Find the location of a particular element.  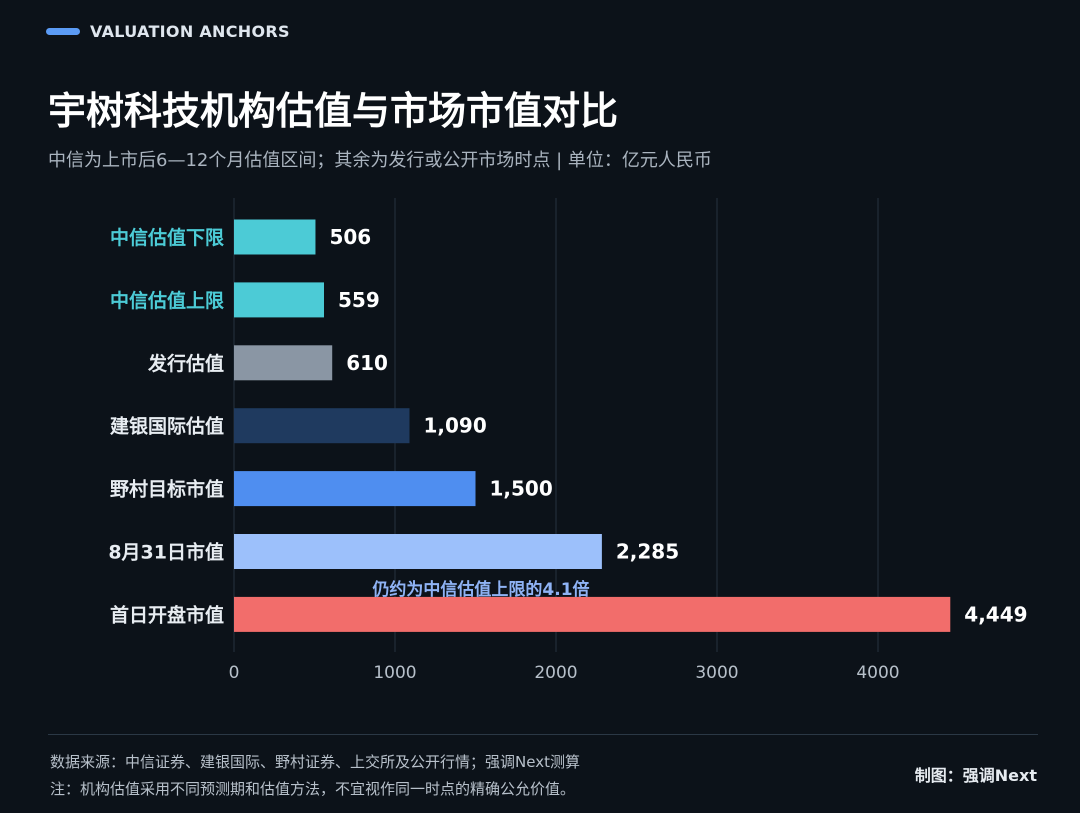

chart-subtitle: 中信为上市后6—12个月估值区间；其余为发行或公开市场时点 | 单位：亿元人民币 is located at coordinates (380, 160).